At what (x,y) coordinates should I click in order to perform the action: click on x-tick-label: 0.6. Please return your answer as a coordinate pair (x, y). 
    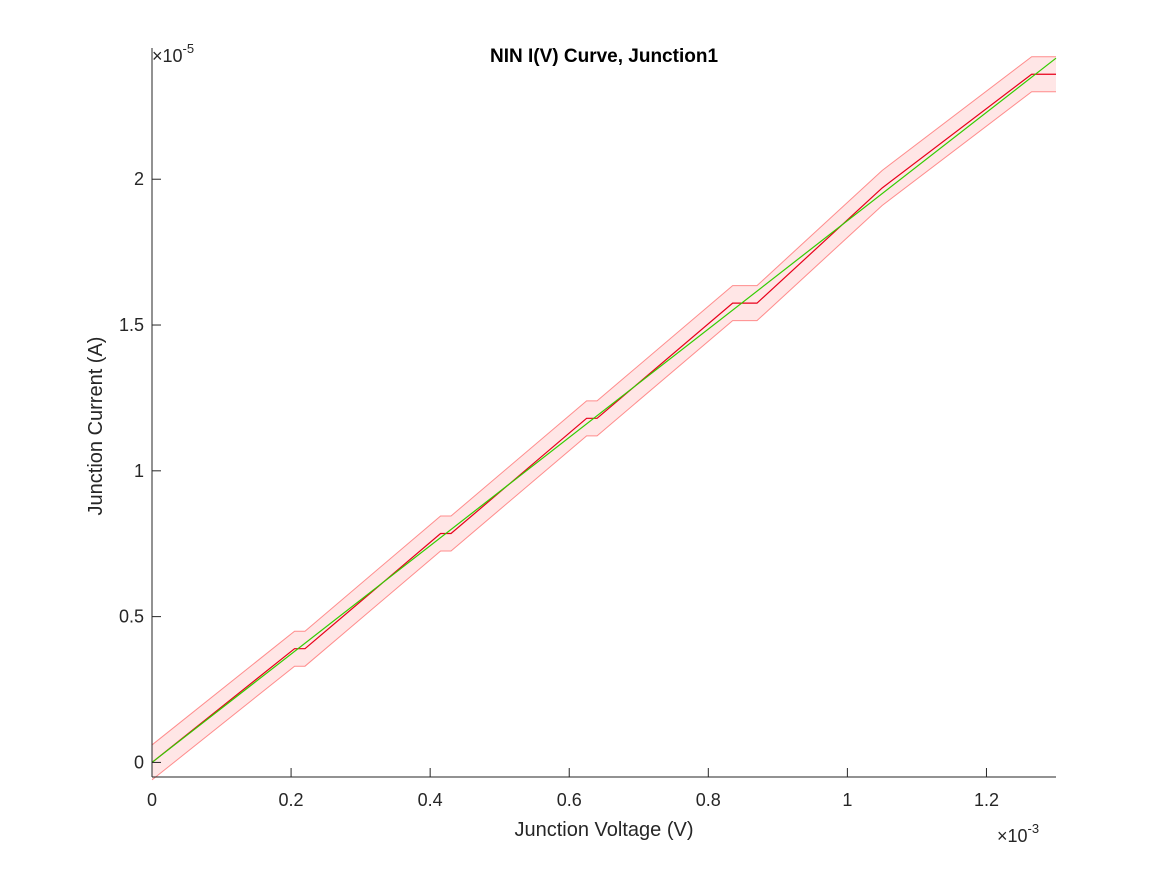
    Looking at the image, I should click on (569, 800).